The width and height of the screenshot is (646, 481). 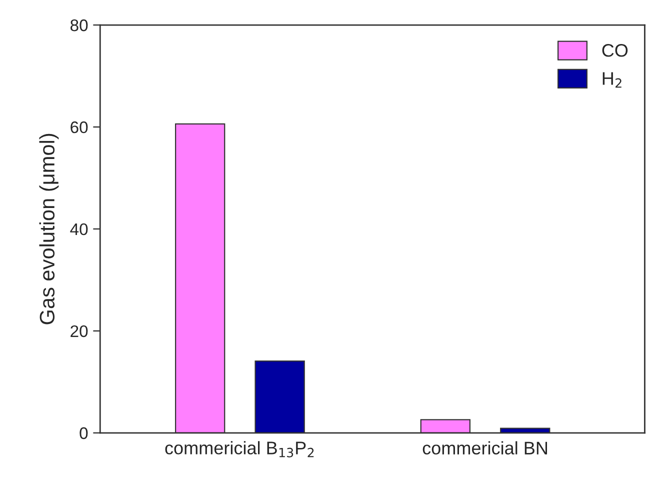 What do you see at coordinates (615, 50) in the screenshot?
I see `legend-label: CO` at bounding box center [615, 50].